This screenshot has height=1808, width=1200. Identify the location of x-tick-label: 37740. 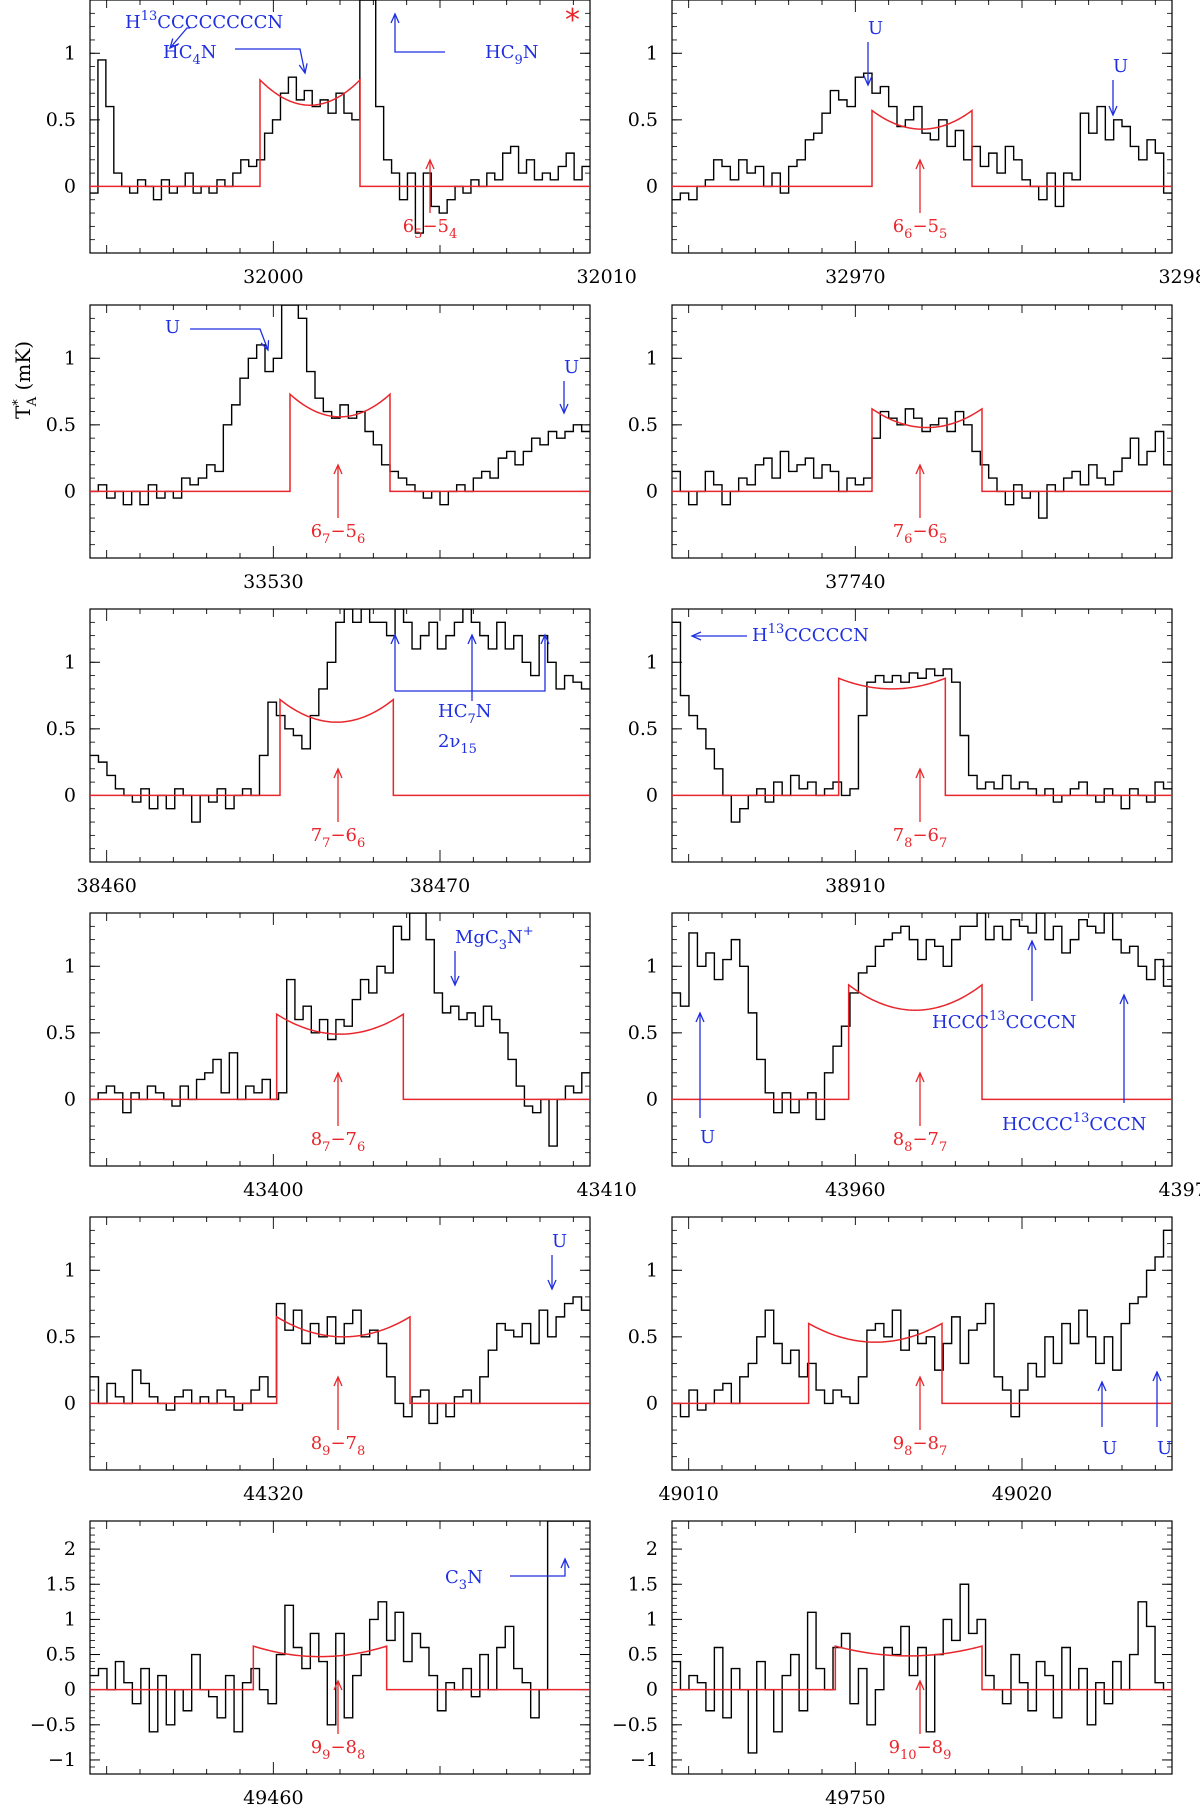
(855, 582).